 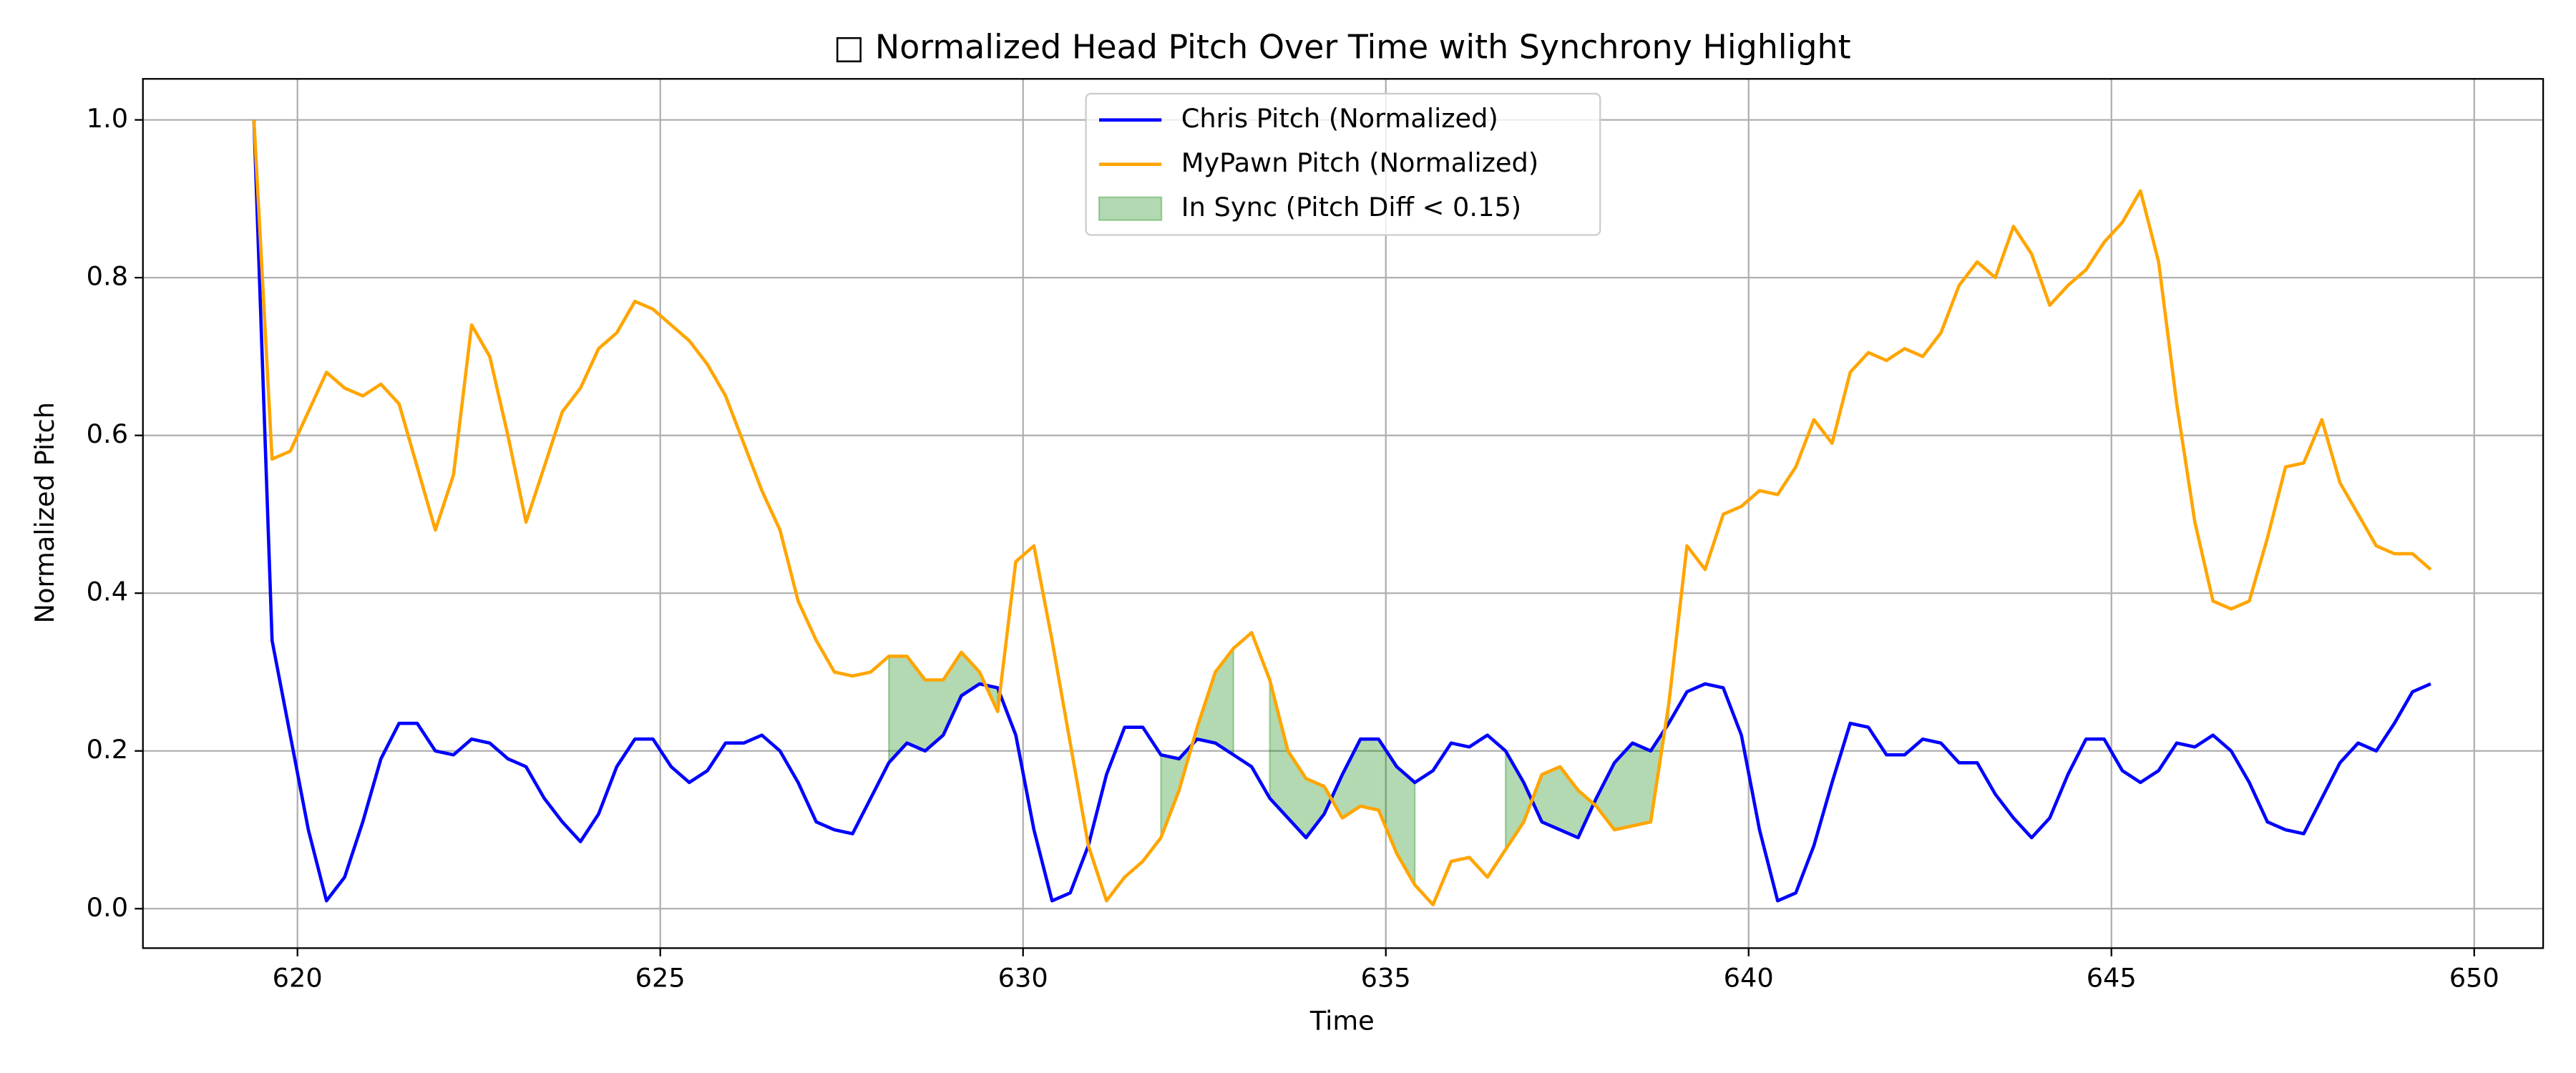 I want to click on x-tick-label: 635, so click(x=1386, y=979).